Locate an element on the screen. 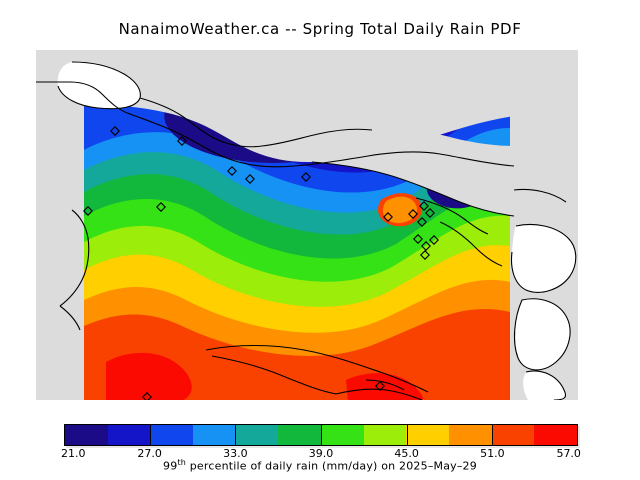 The height and width of the screenshot is (480, 640). colorbar-label-3: 39.0 is located at coordinates (321, 453).